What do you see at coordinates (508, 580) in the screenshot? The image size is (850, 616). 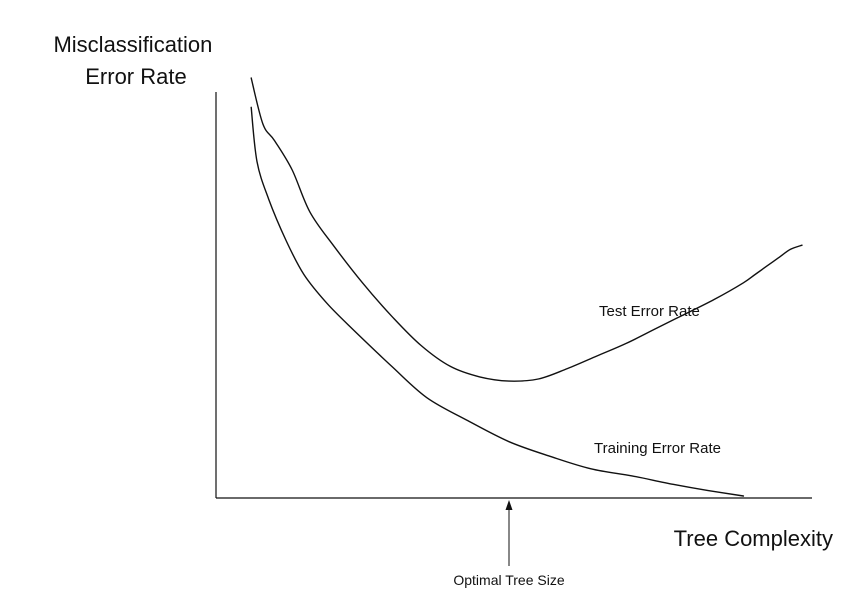 I see `optimal-tree-size-label: Optimal Tree Size` at bounding box center [508, 580].